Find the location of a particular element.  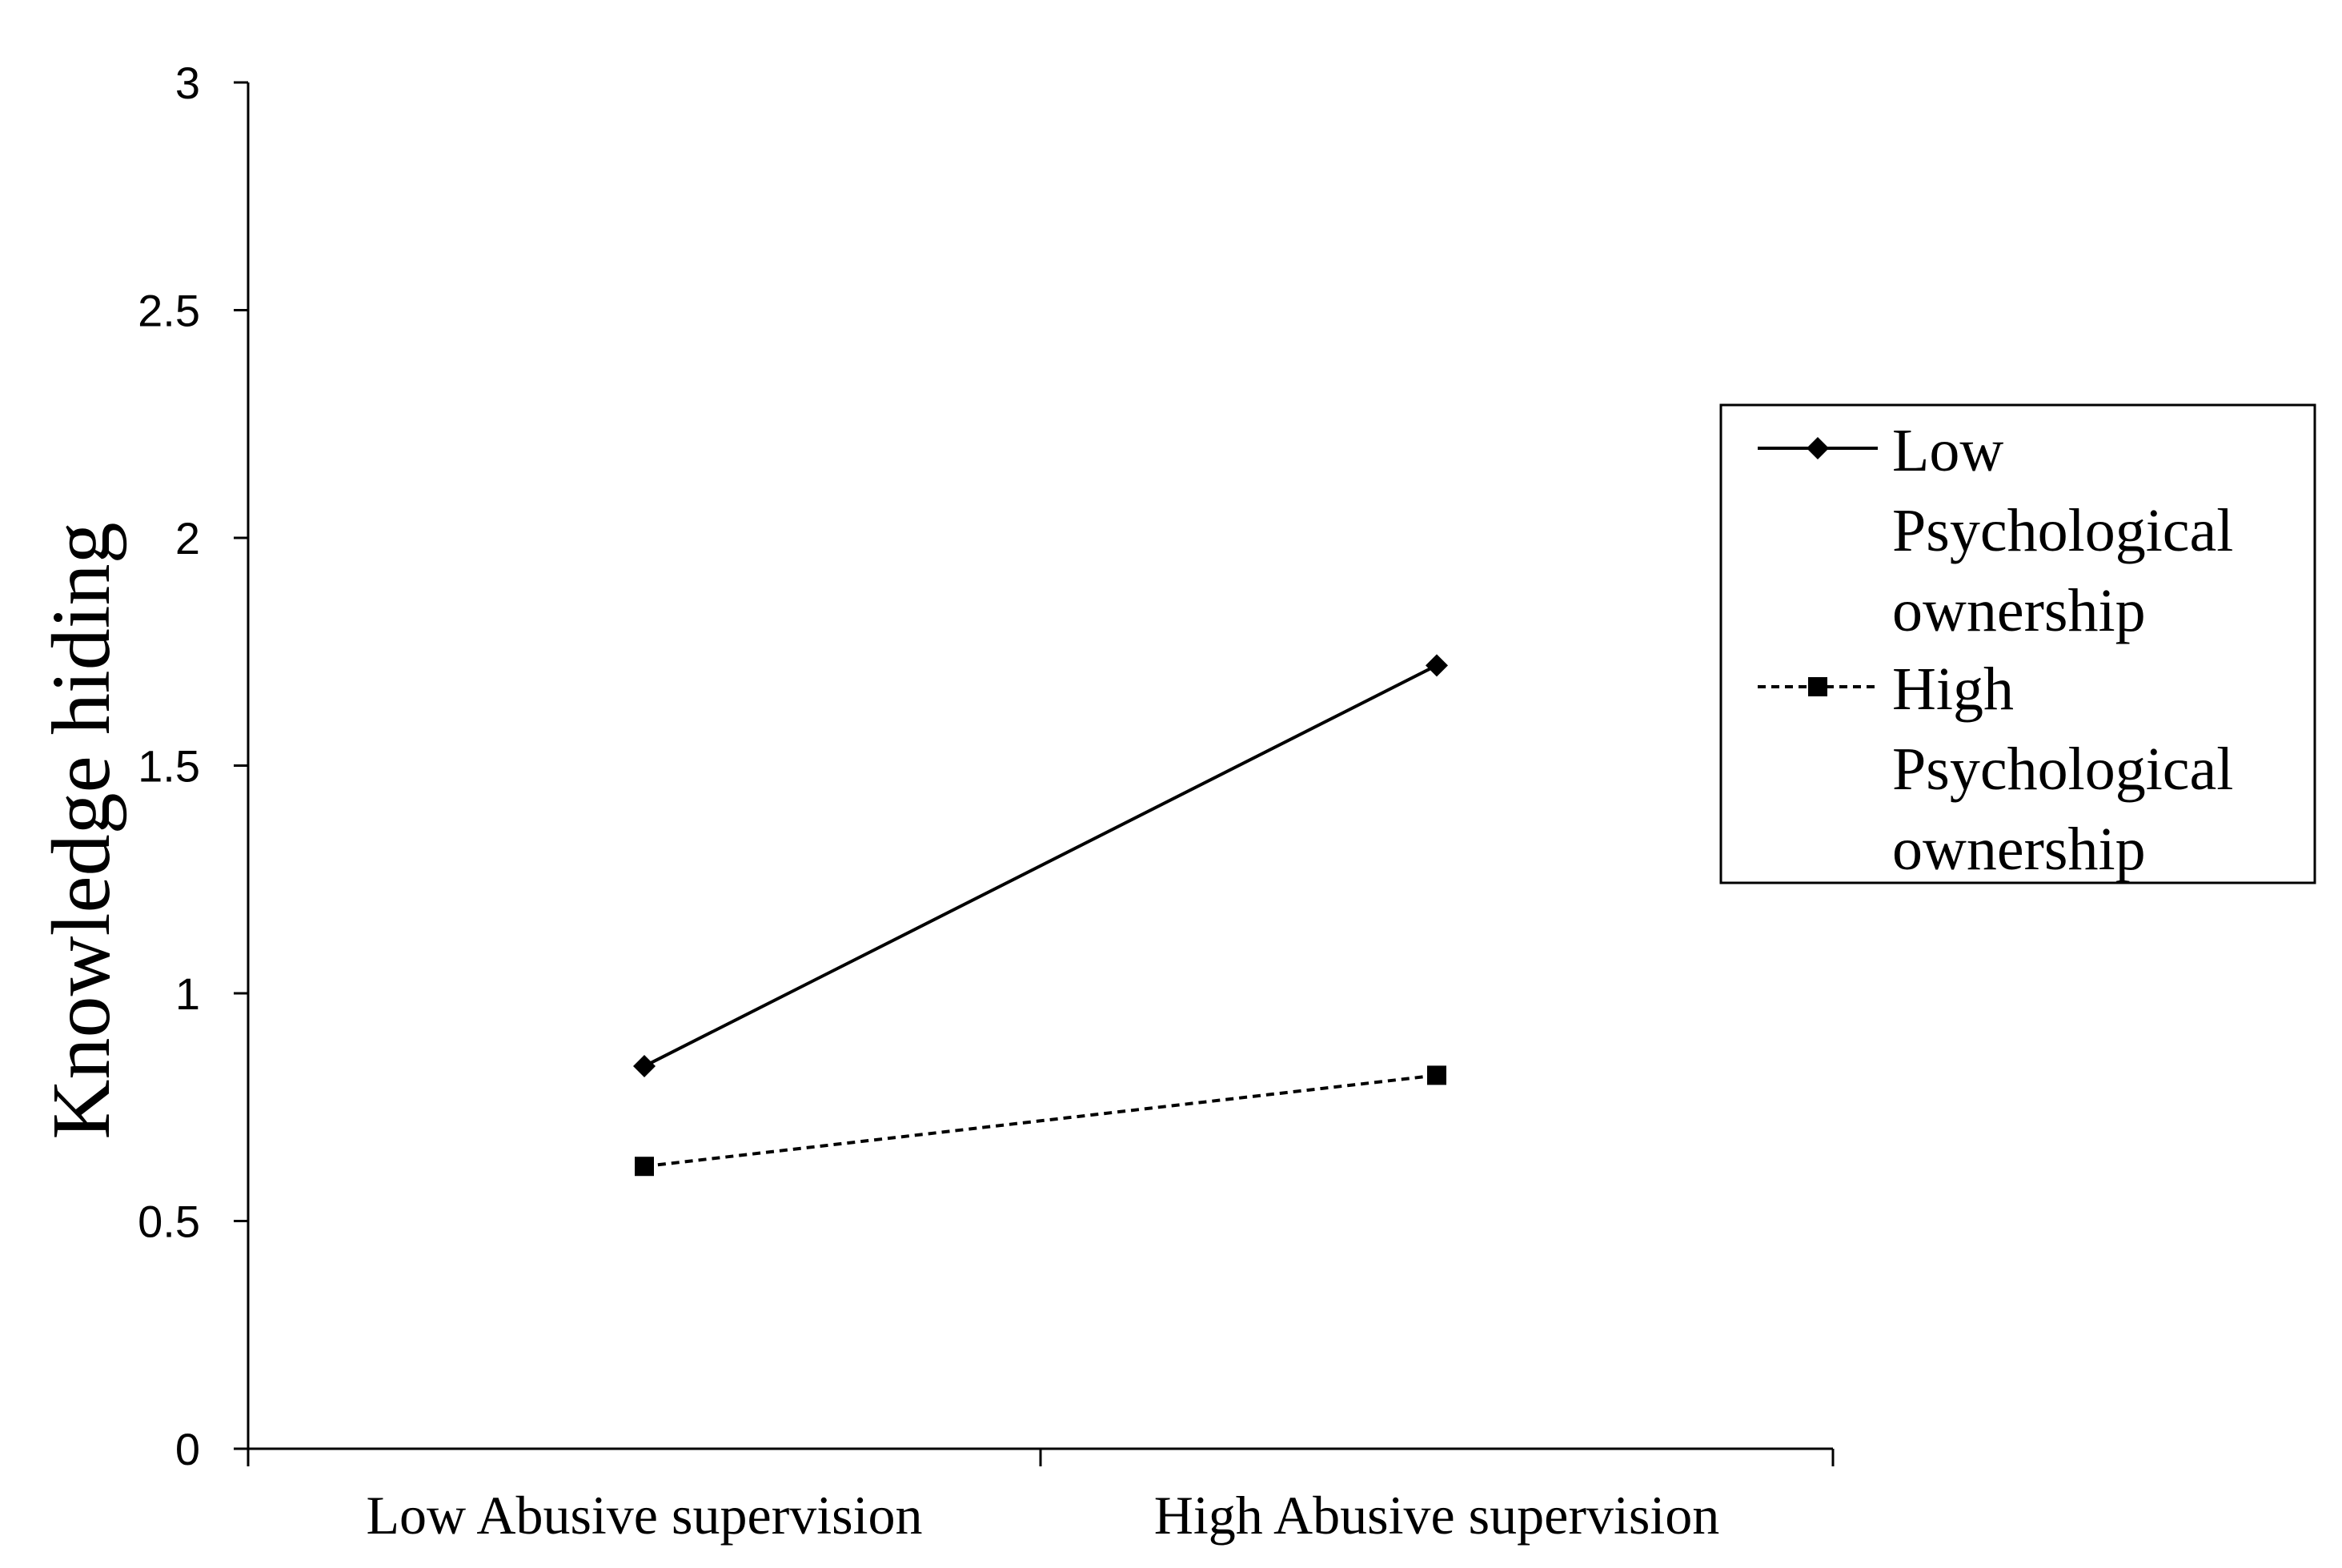

y-tick-label: 0.5 is located at coordinates (169, 1222).